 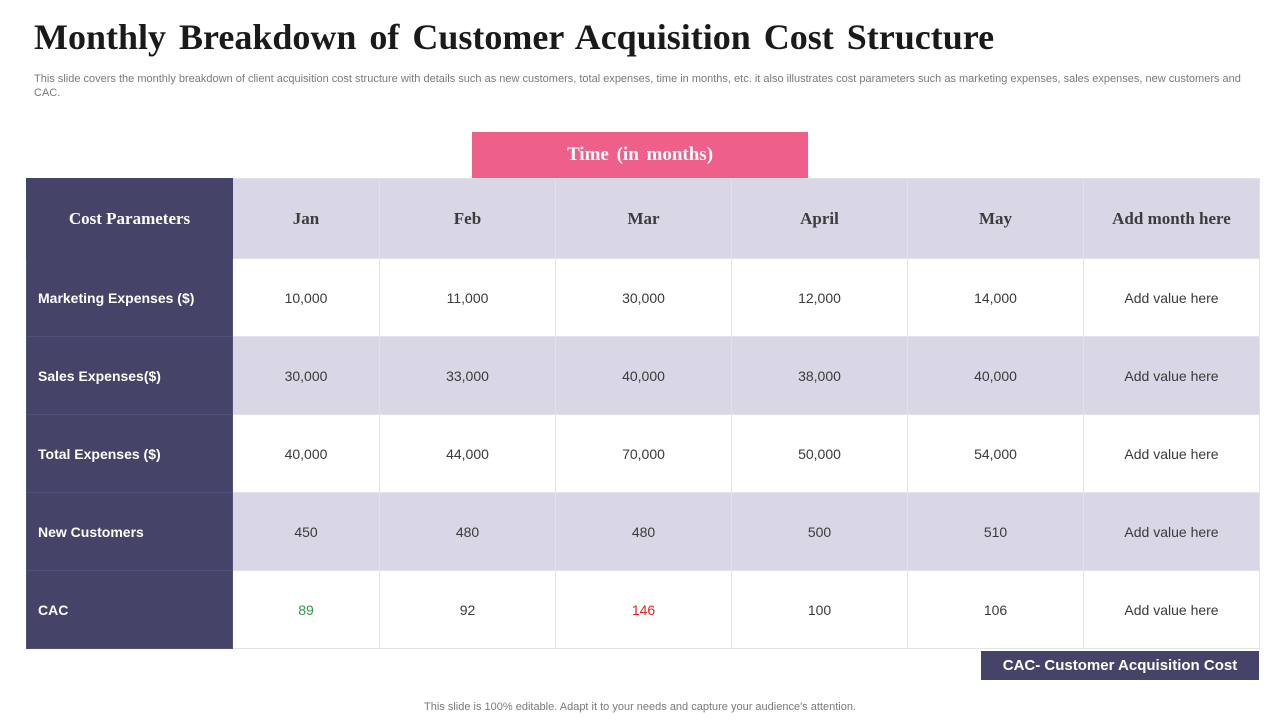 I want to click on table-cell: 89, so click(x=306, y=609).